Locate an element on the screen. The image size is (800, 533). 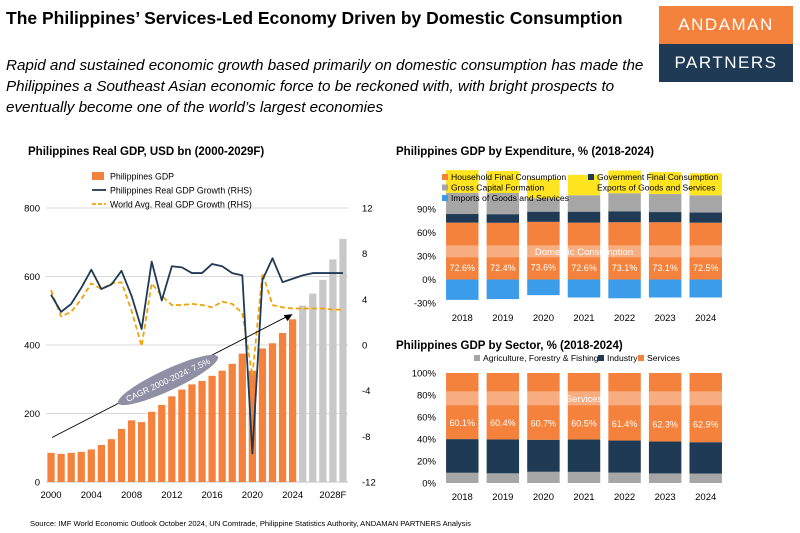
y-tick-label: 90% is located at coordinates (427, 210).